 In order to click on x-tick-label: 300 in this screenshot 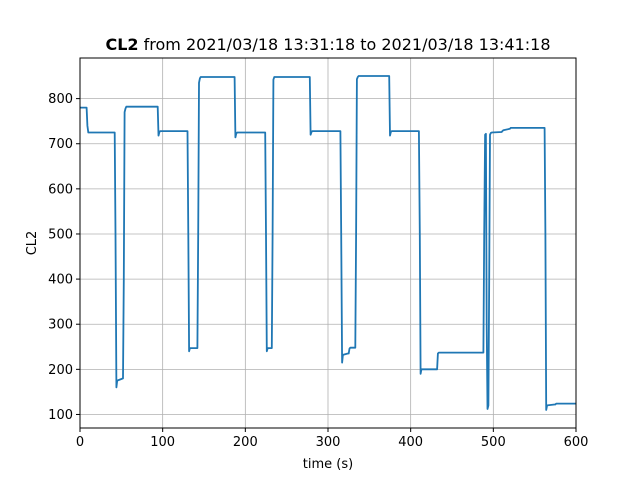, I will do `click(328, 442)`.